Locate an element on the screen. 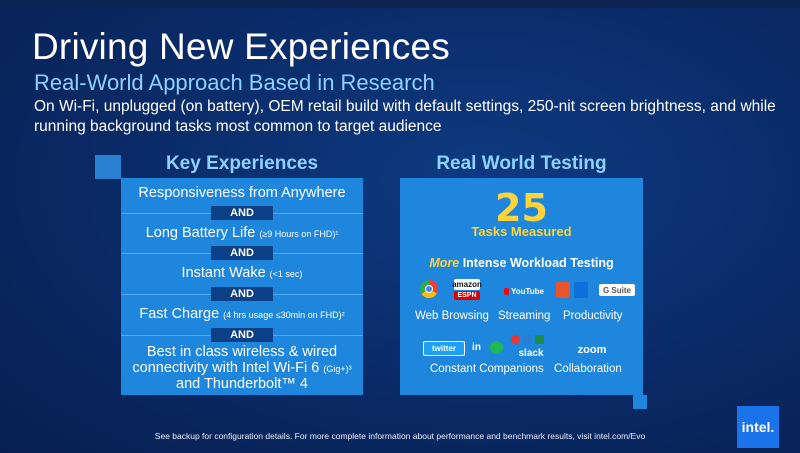 The width and height of the screenshot is (800, 453). intense-workload-label: More Intense Workload Testing is located at coordinates (521, 263).